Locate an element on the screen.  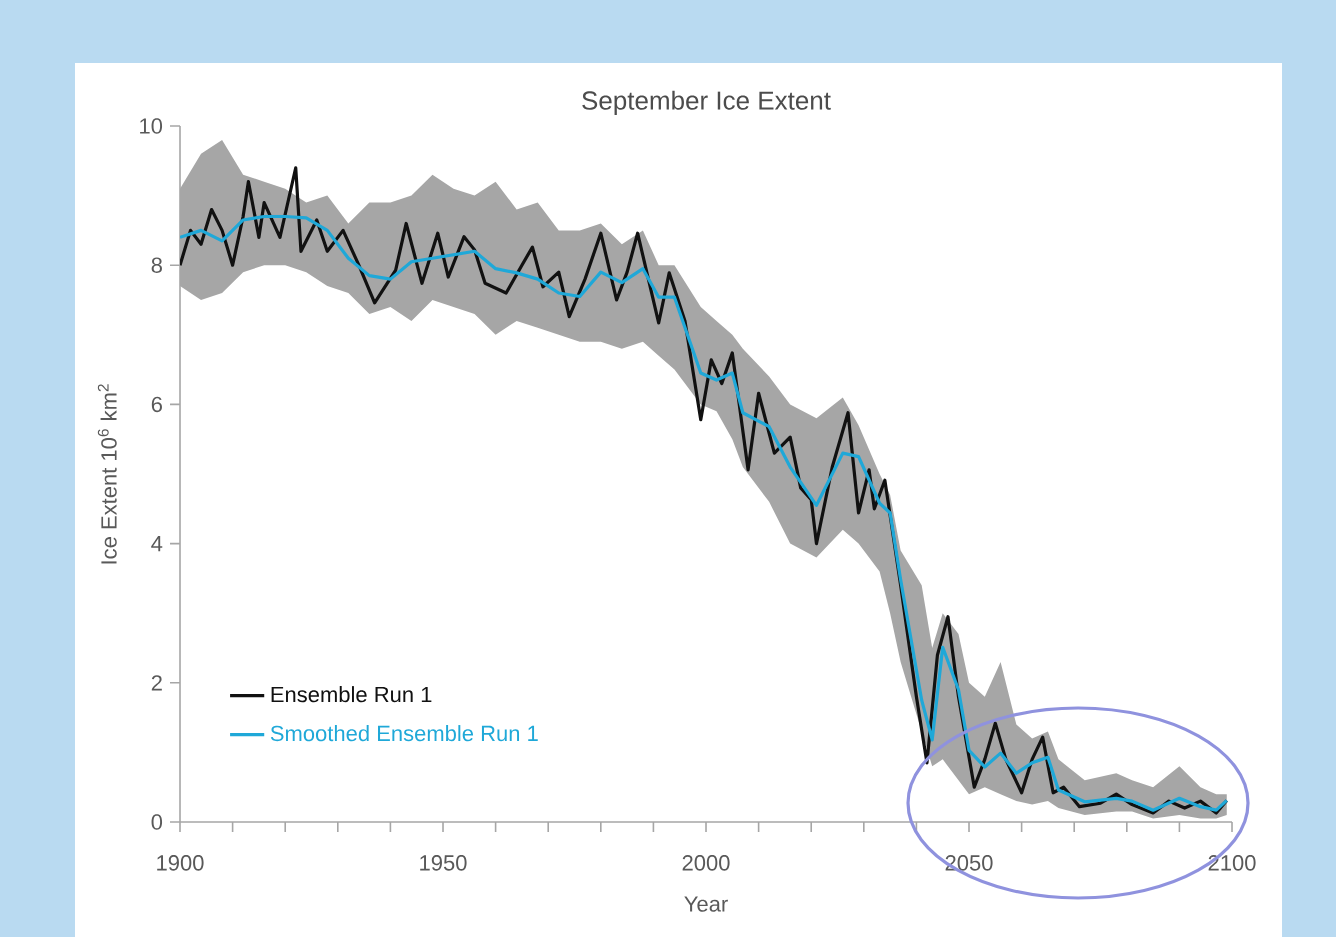
x-tick-label: 1950 is located at coordinates (443, 863).